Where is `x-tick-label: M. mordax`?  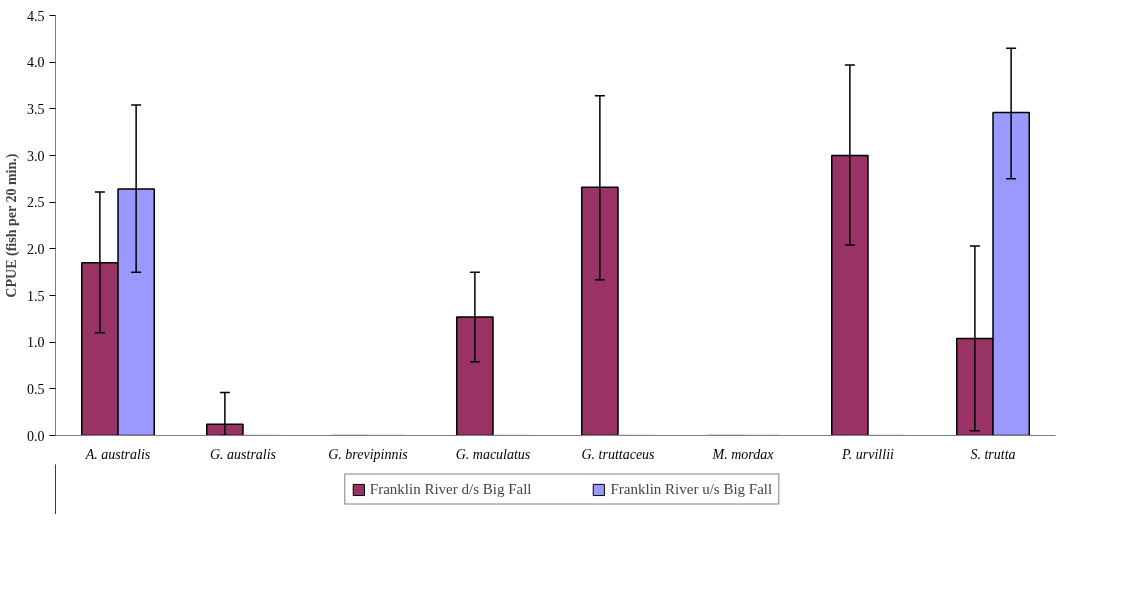 x-tick-label: M. mordax is located at coordinates (743, 454).